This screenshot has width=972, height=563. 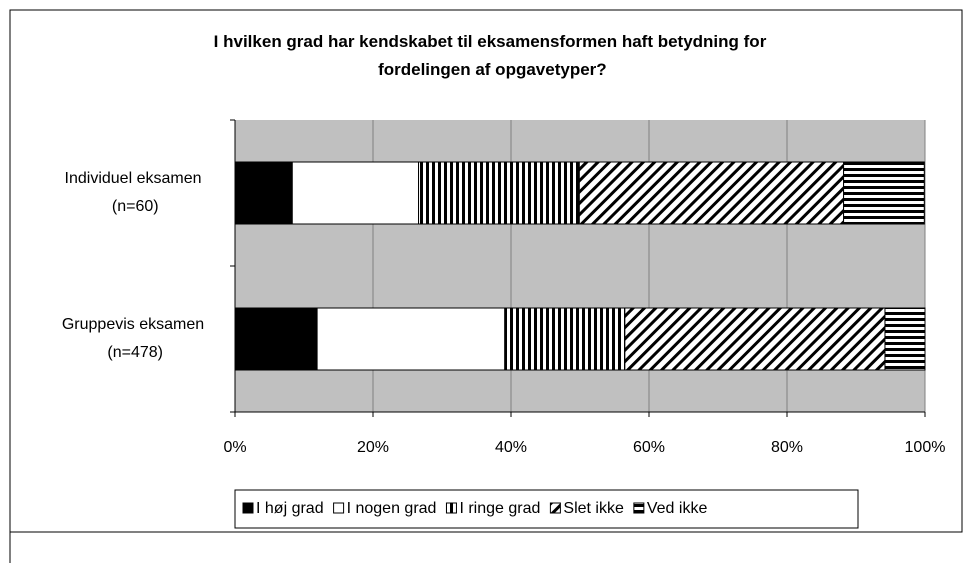 I want to click on x-tick-label: 20%, so click(x=373, y=447).